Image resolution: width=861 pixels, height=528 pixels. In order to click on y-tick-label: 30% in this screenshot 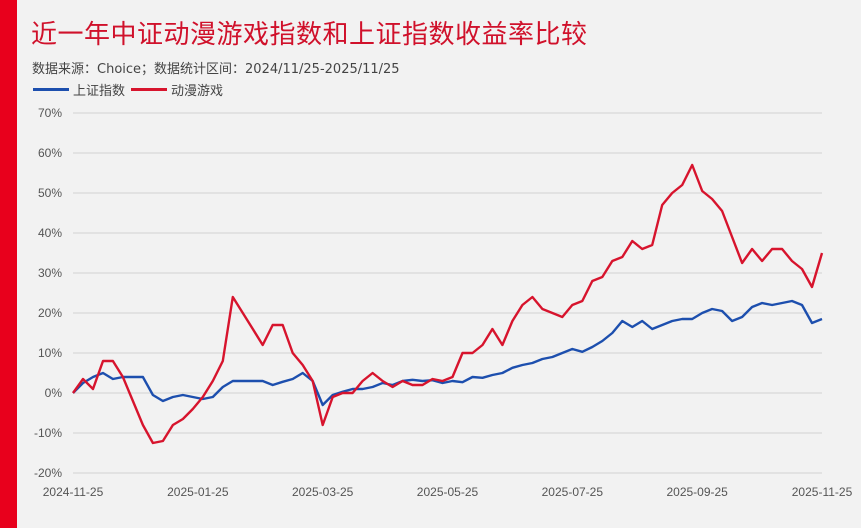, I will do `click(50, 273)`.